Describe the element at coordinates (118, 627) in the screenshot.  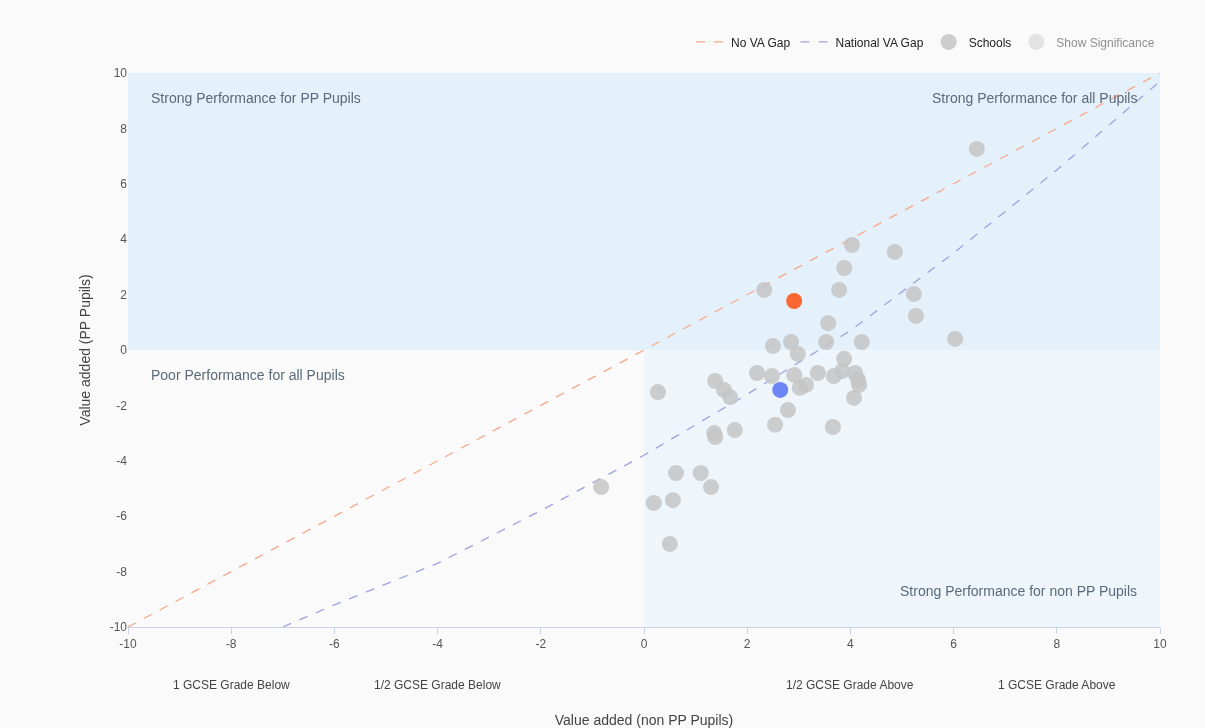
I see `y-tick-label: -10` at that location.